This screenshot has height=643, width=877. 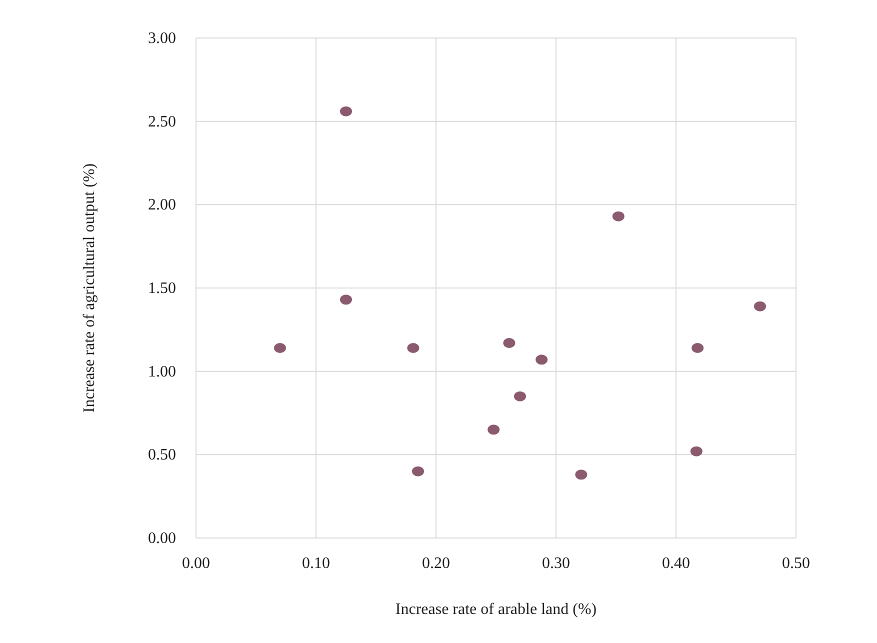 I want to click on y-tick-label: 2.00, so click(x=162, y=205).